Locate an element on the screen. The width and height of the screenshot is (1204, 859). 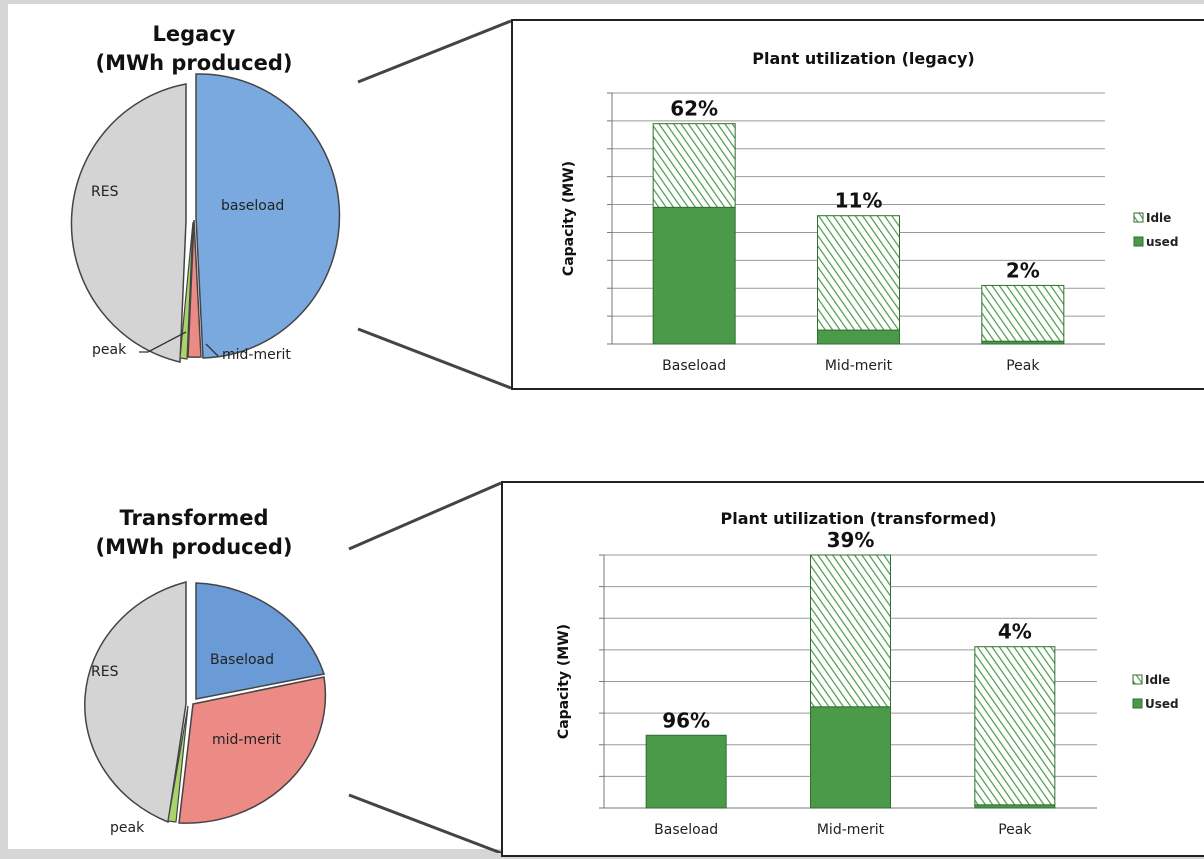
legacy-chart-title: Plant utilization (legacy) is located at coordinates (863, 58).